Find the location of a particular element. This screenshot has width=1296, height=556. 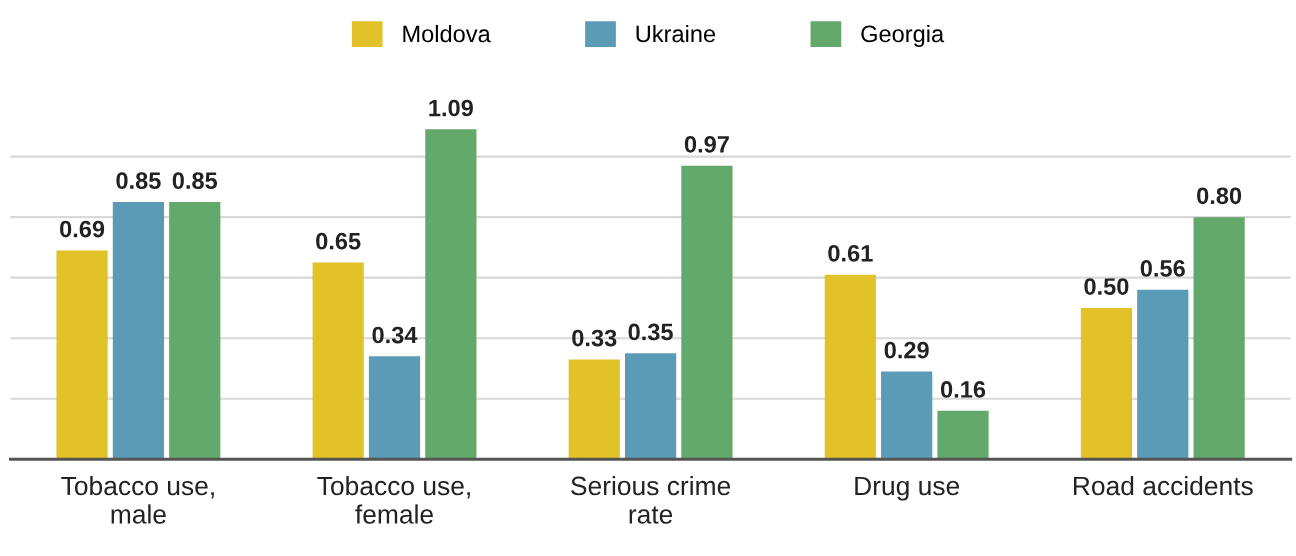

x-tick-label: Tobacco use, male is located at coordinates (137, 499).